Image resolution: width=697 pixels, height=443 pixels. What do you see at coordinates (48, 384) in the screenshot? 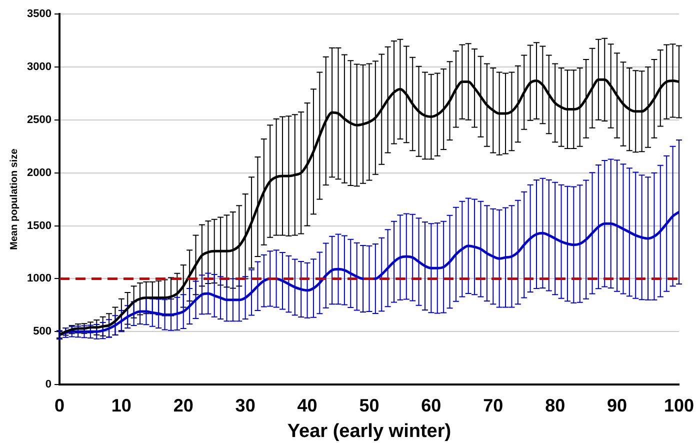
I see `y-tick-label: 0` at bounding box center [48, 384].